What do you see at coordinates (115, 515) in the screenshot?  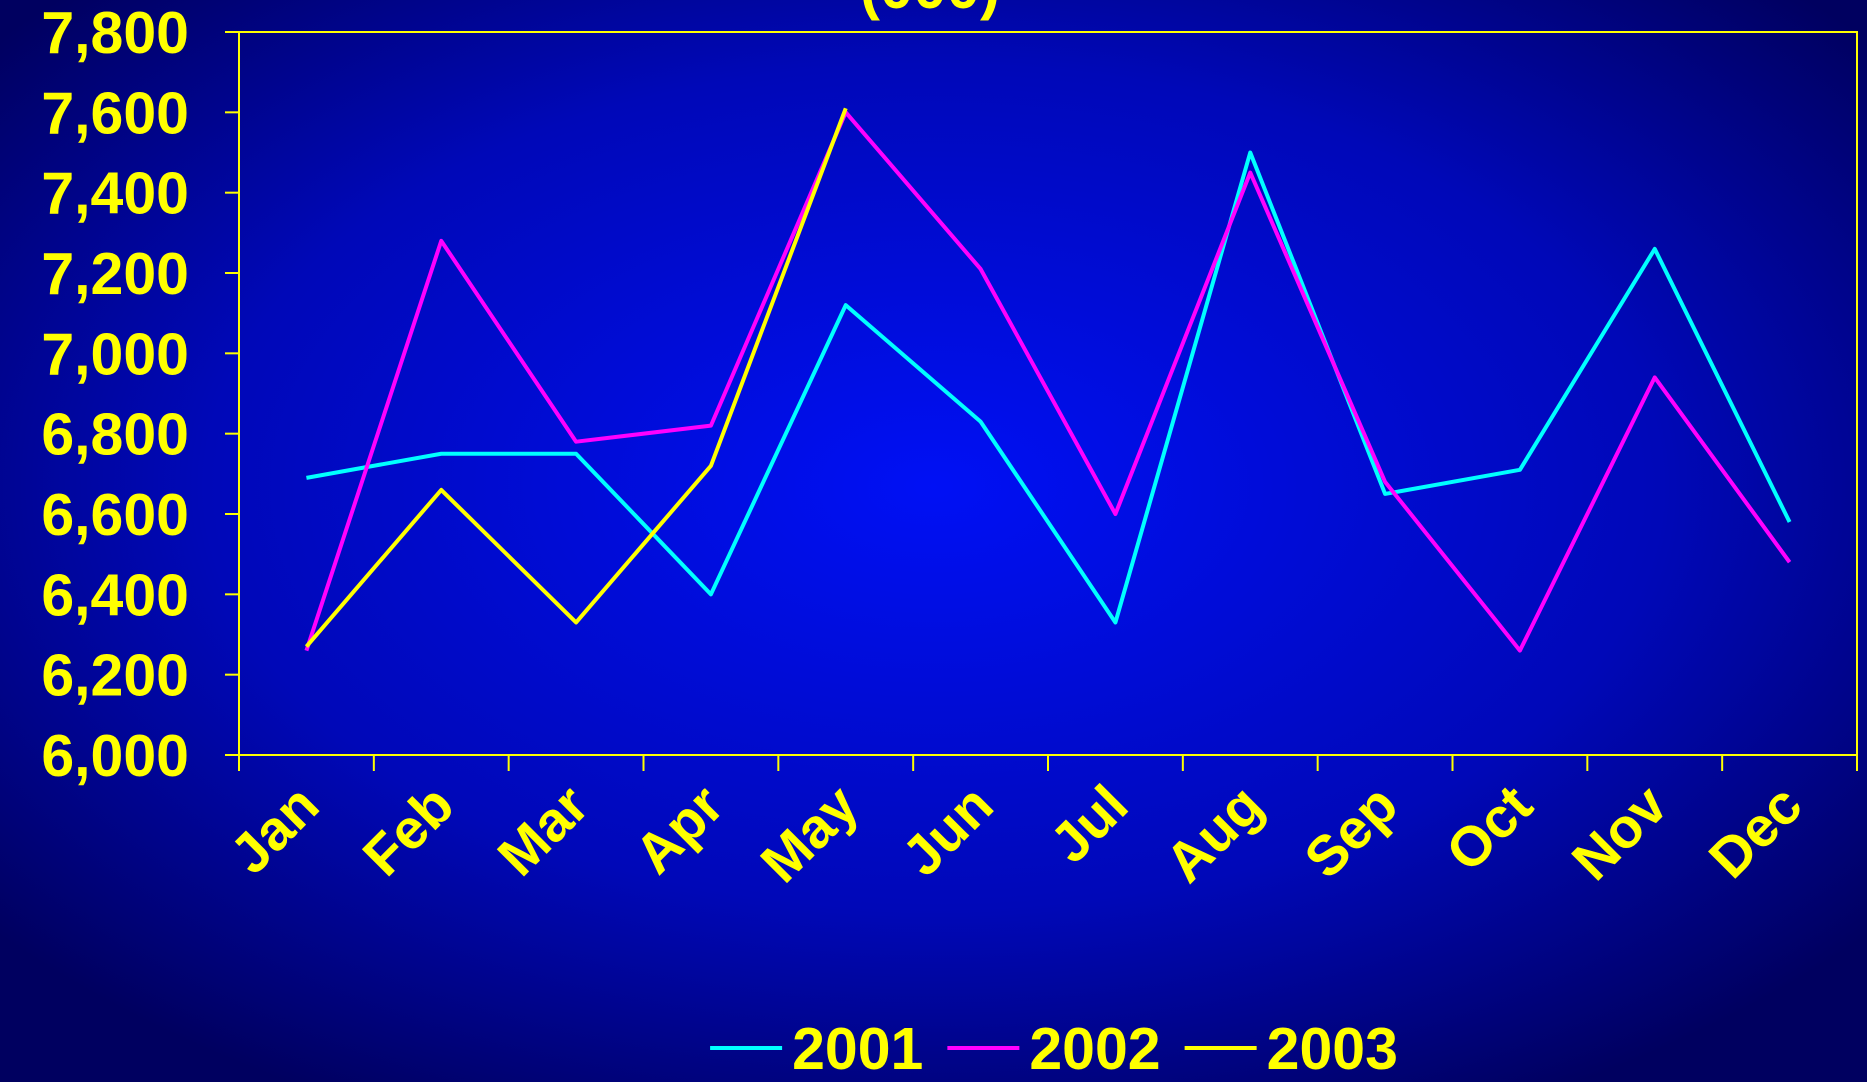 I see `y-tick-label: 6,600` at bounding box center [115, 515].